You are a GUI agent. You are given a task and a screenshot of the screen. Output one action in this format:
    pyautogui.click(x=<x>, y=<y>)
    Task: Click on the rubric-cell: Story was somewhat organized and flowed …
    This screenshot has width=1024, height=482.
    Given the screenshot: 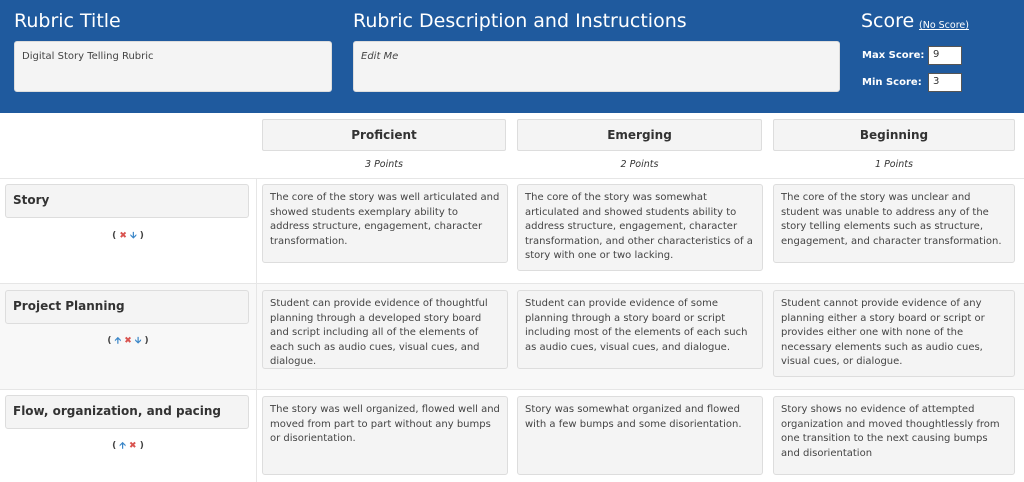 What is the action you would take?
    pyautogui.click(x=640, y=435)
    